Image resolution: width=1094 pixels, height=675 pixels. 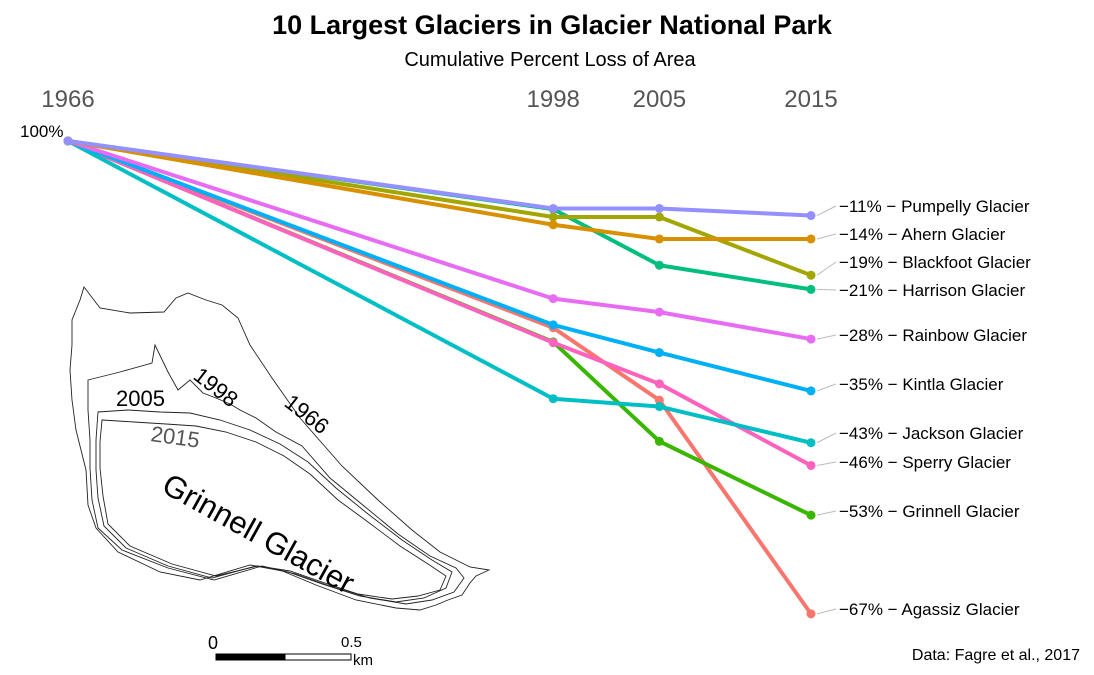 I want to click on data-point-rainbow-glacier-1998, so click(x=553, y=299).